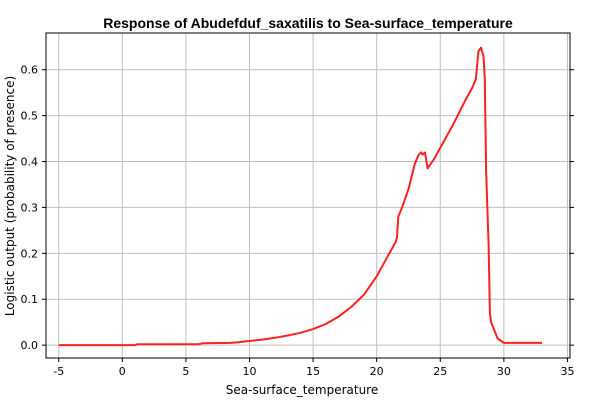 The image size is (600, 400). What do you see at coordinates (30, 116) in the screenshot?
I see `y-tick-label: 0.5` at bounding box center [30, 116].